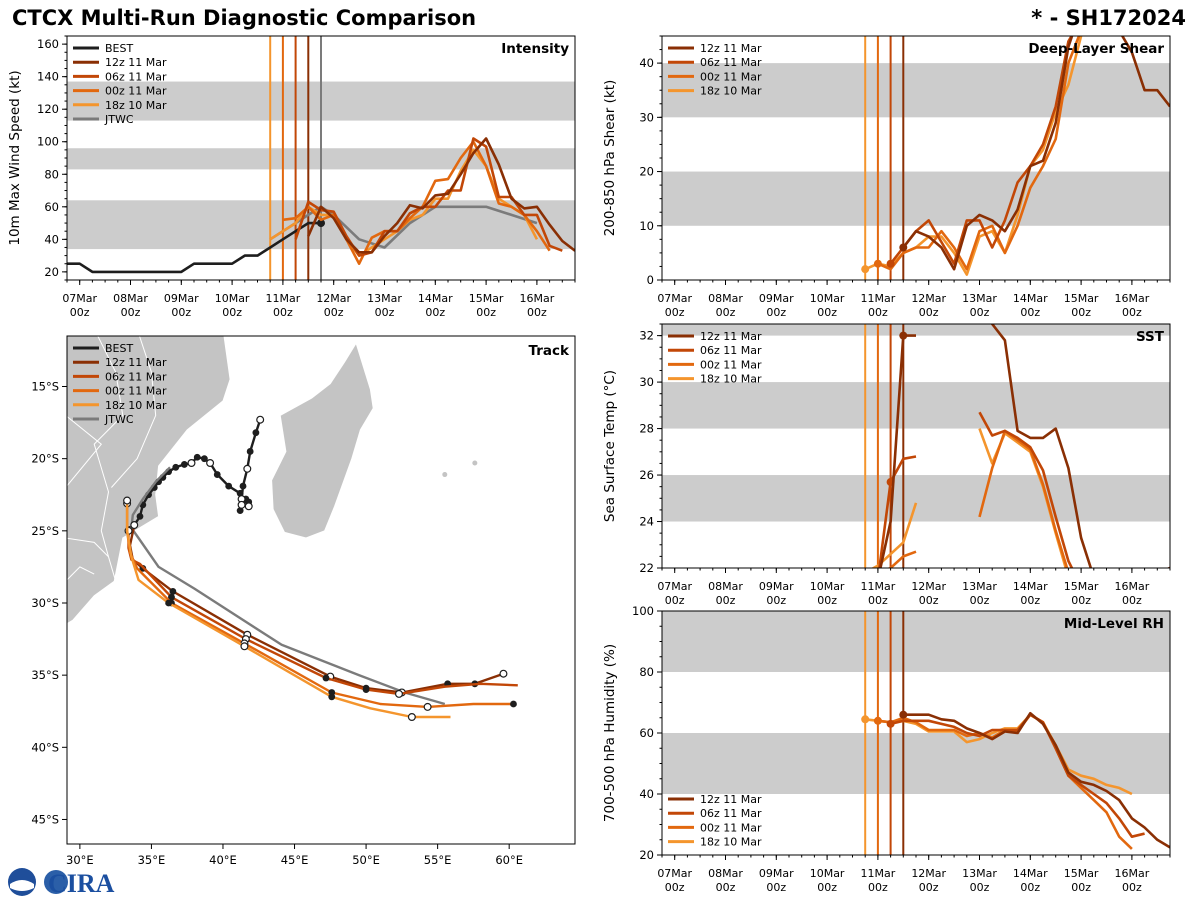 The image size is (1200, 902). I want to click on x-tick-label: 11Mar, so click(878, 298).